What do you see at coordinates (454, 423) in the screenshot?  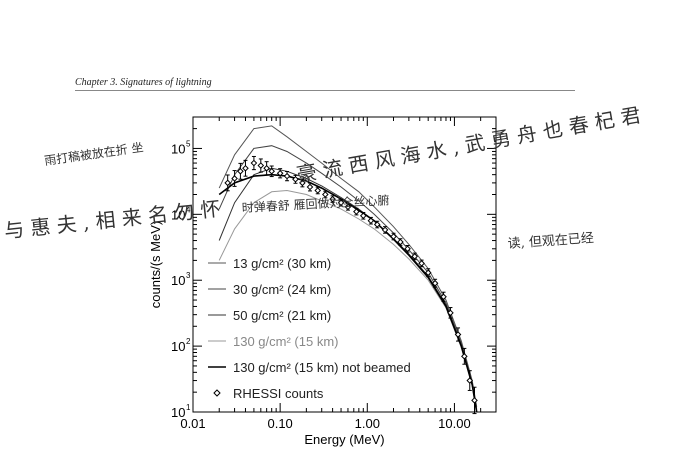 I see `x-tick-label: 10.00` at bounding box center [454, 423].